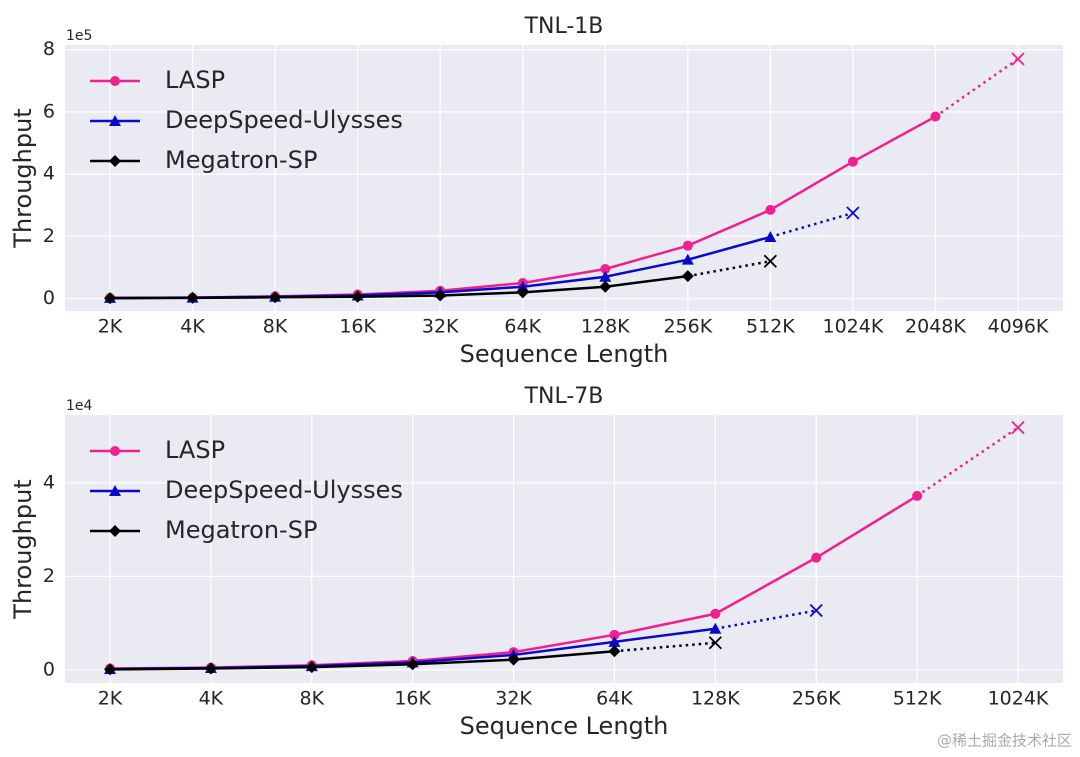 The width and height of the screenshot is (1080, 757). Describe the element at coordinates (564, 396) in the screenshot. I see `chart-title: TNL-7B` at that location.